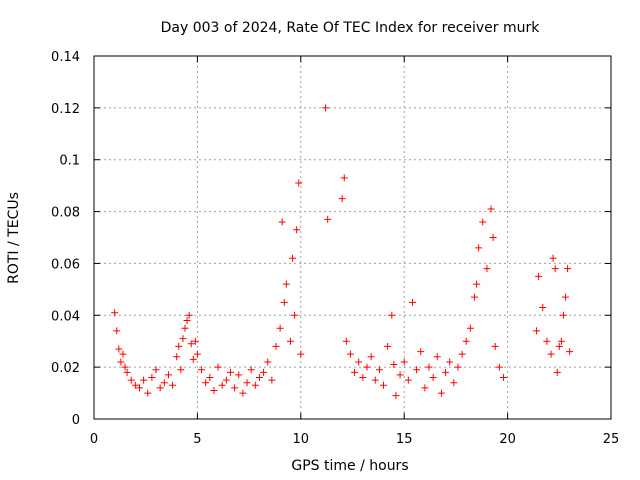 The height and width of the screenshot is (480, 640). What do you see at coordinates (65, 57) in the screenshot?
I see `y-tick-label: 0.14` at bounding box center [65, 57].